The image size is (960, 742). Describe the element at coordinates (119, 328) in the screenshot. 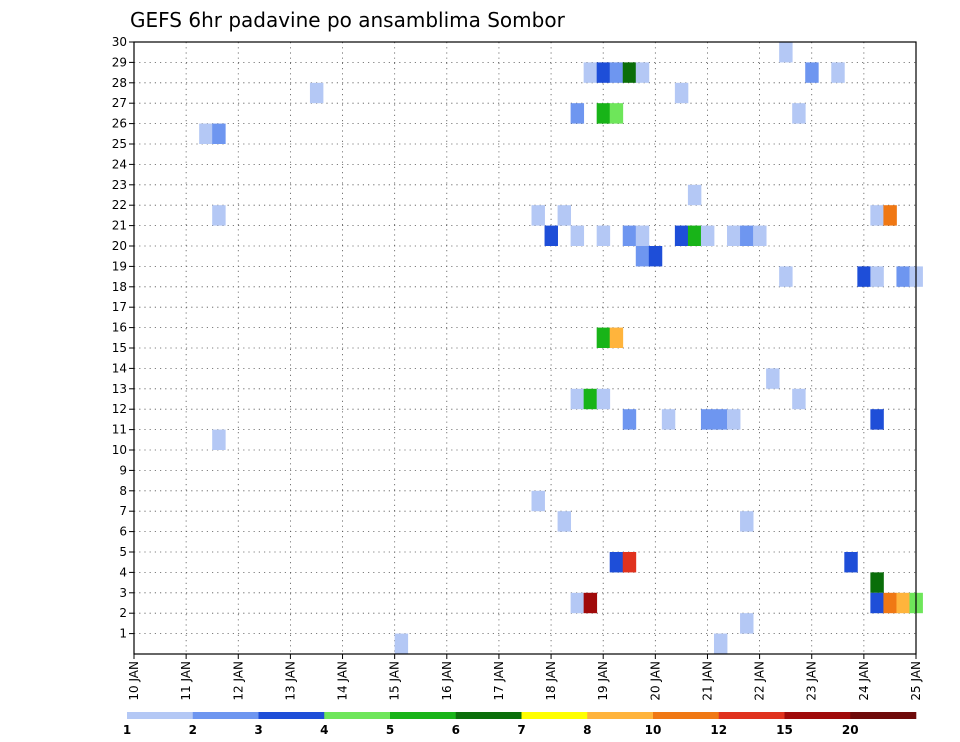

I see `y-tick-label: 16` at that location.